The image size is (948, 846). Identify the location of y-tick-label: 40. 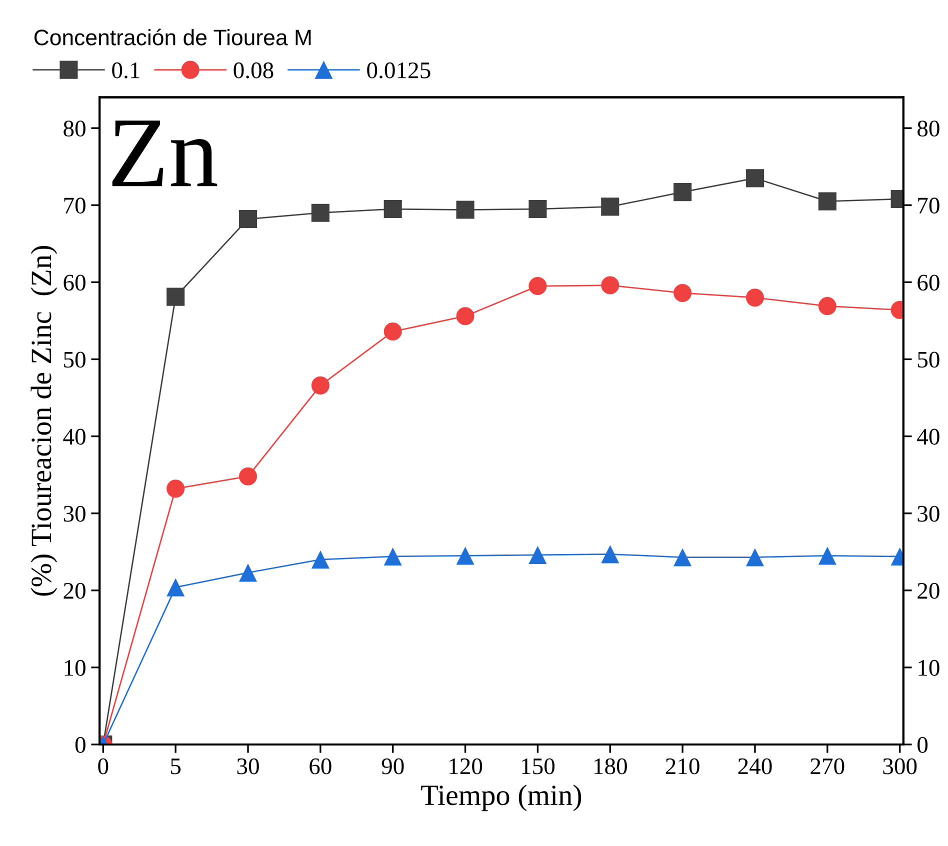
(74, 436).